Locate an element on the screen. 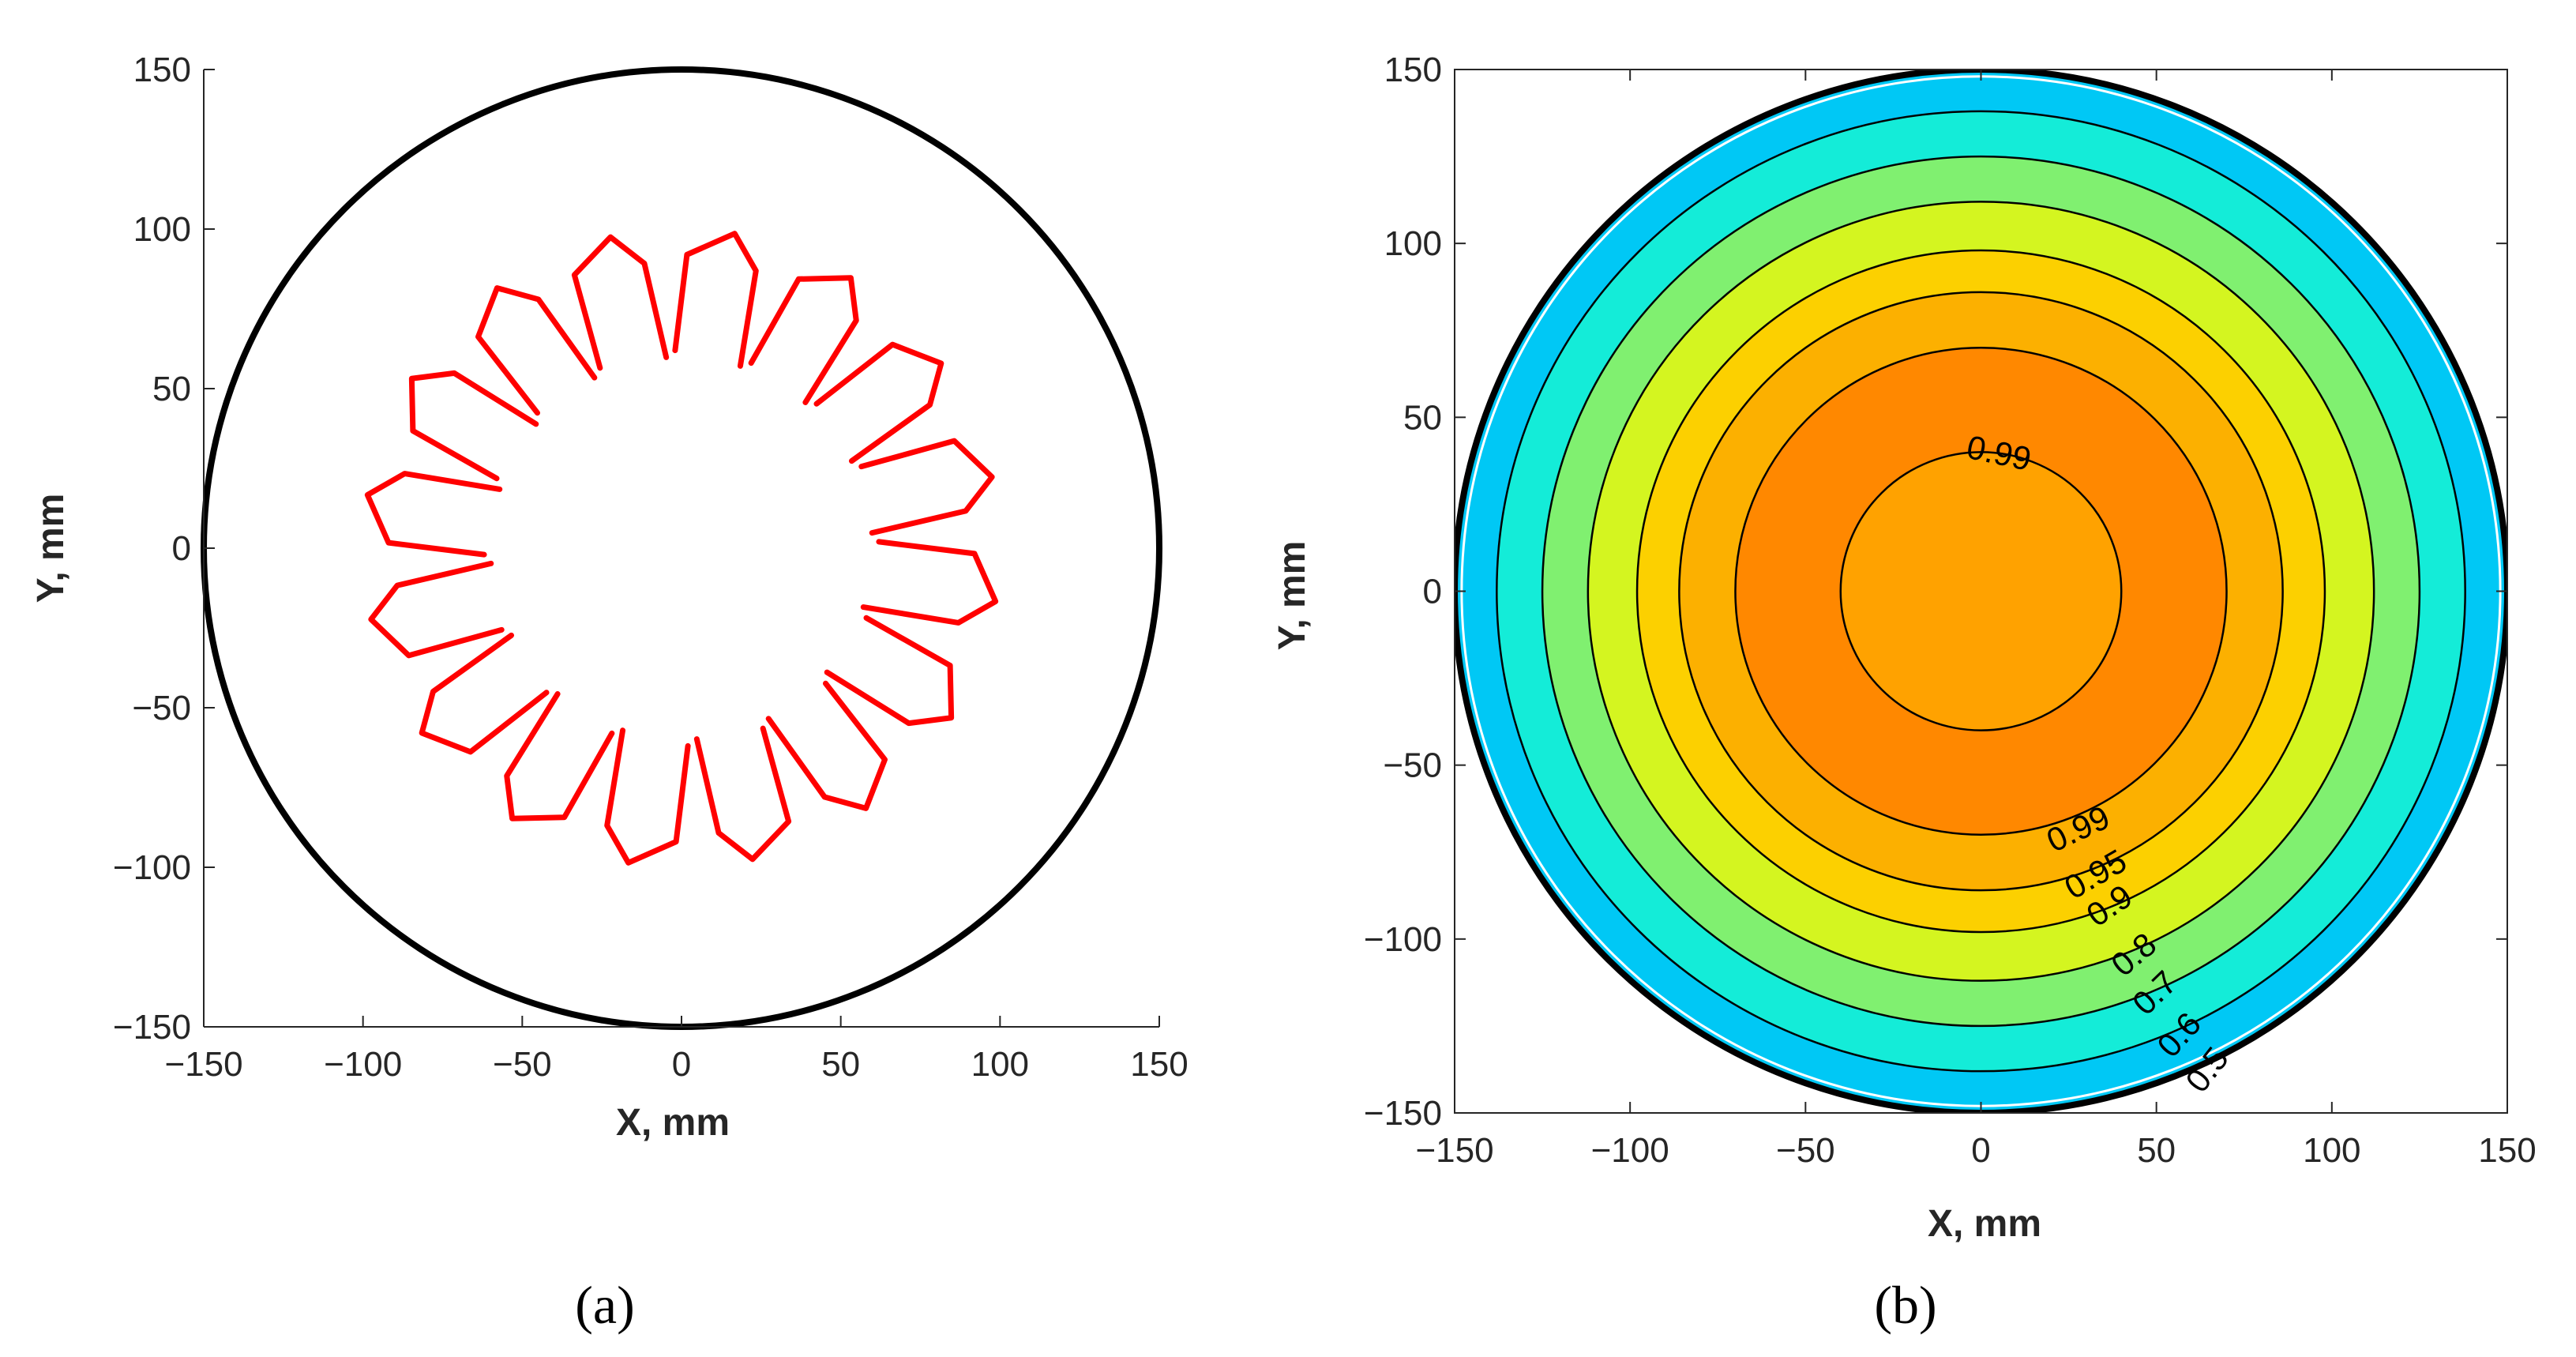 The image size is (2576, 1357). plot-a-xlabel: X, mm is located at coordinates (673, 1123).